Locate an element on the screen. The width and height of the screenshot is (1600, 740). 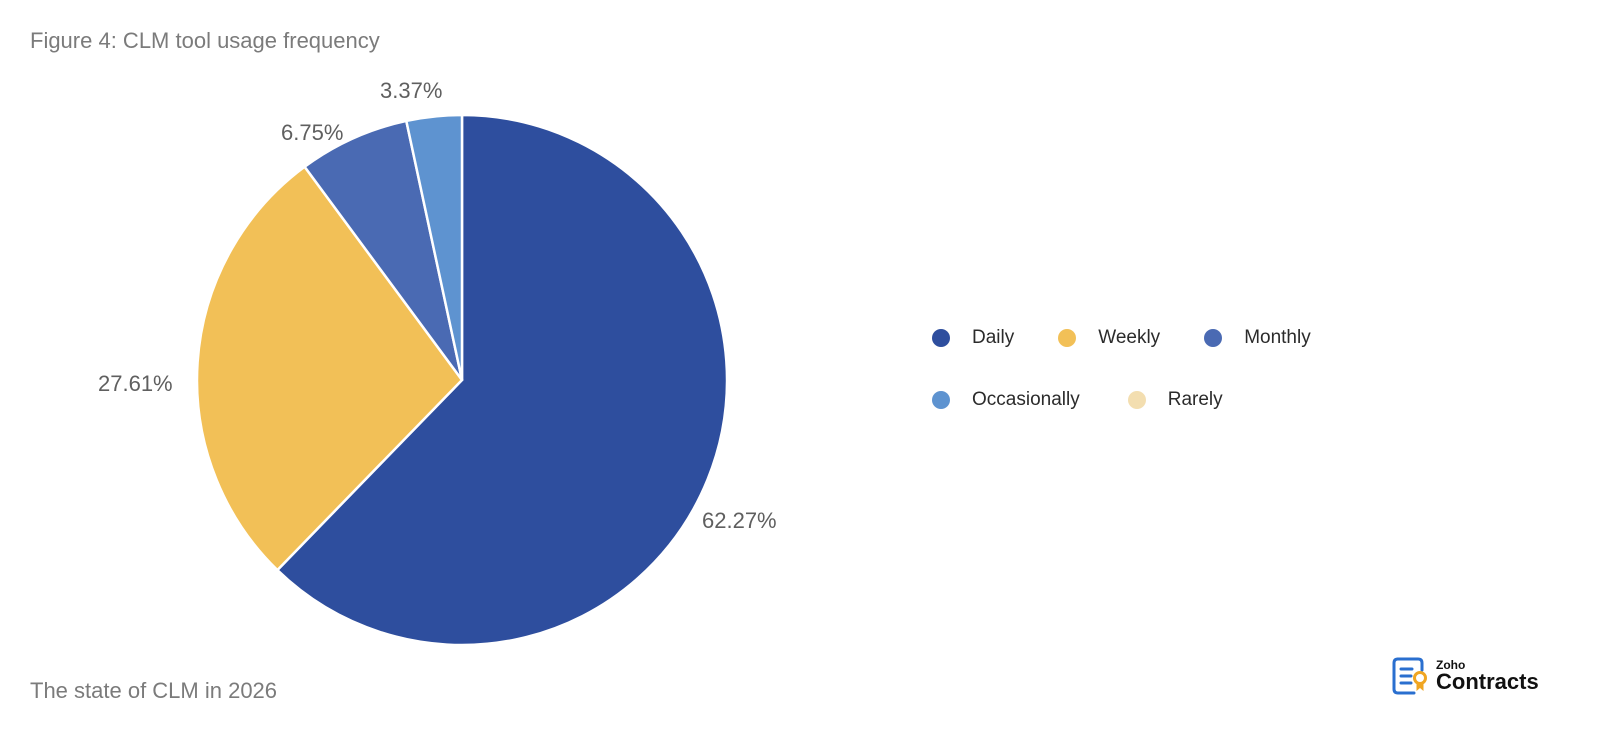
legend-label: Rarely is located at coordinates (1195, 399).